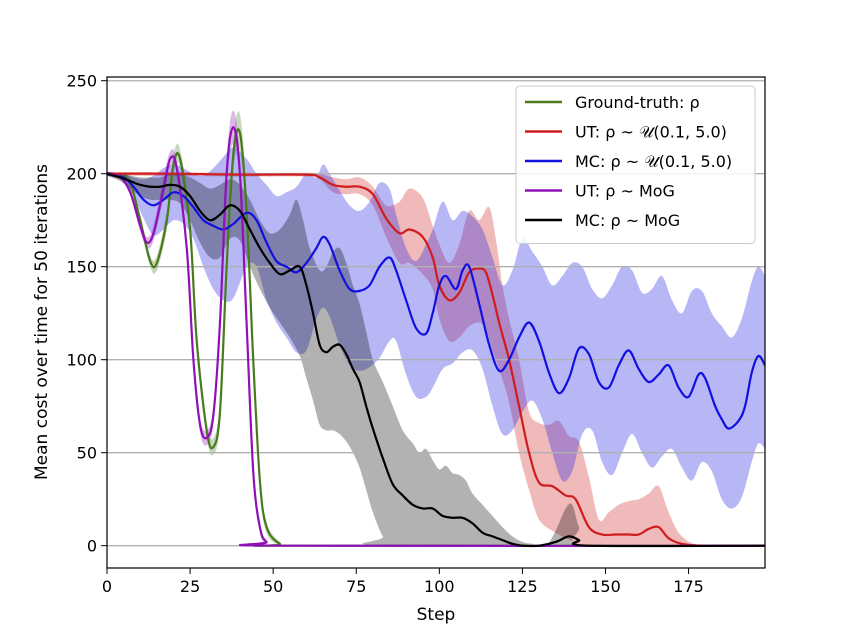  What do you see at coordinates (627, 220) in the screenshot?
I see `legend-label-4: MC: ρ ~ MoG` at bounding box center [627, 220].